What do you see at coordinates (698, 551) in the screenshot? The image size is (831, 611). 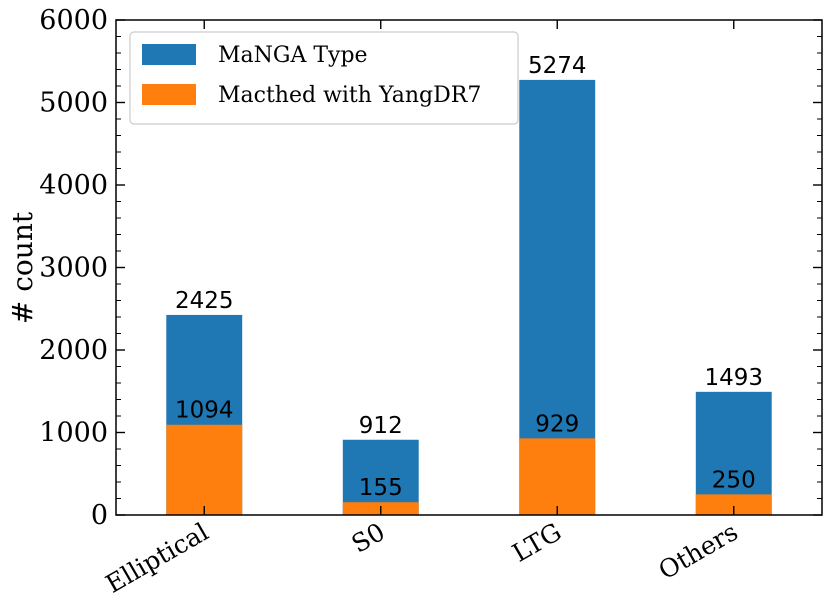 I see `x-tick-label: Others` at bounding box center [698, 551].